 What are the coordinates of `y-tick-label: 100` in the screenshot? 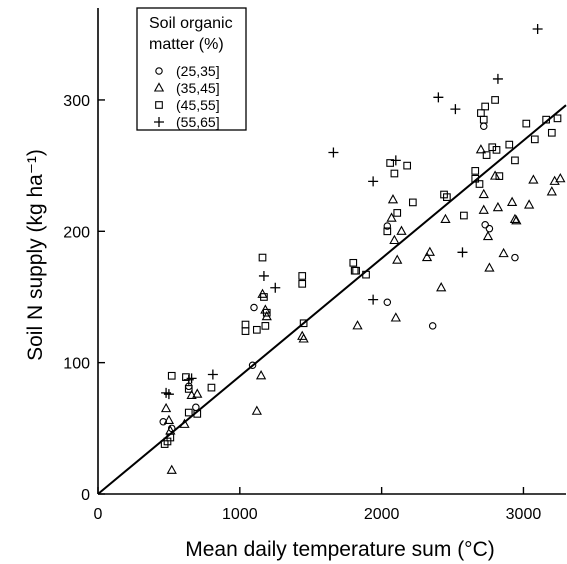 It's located at (76, 364).